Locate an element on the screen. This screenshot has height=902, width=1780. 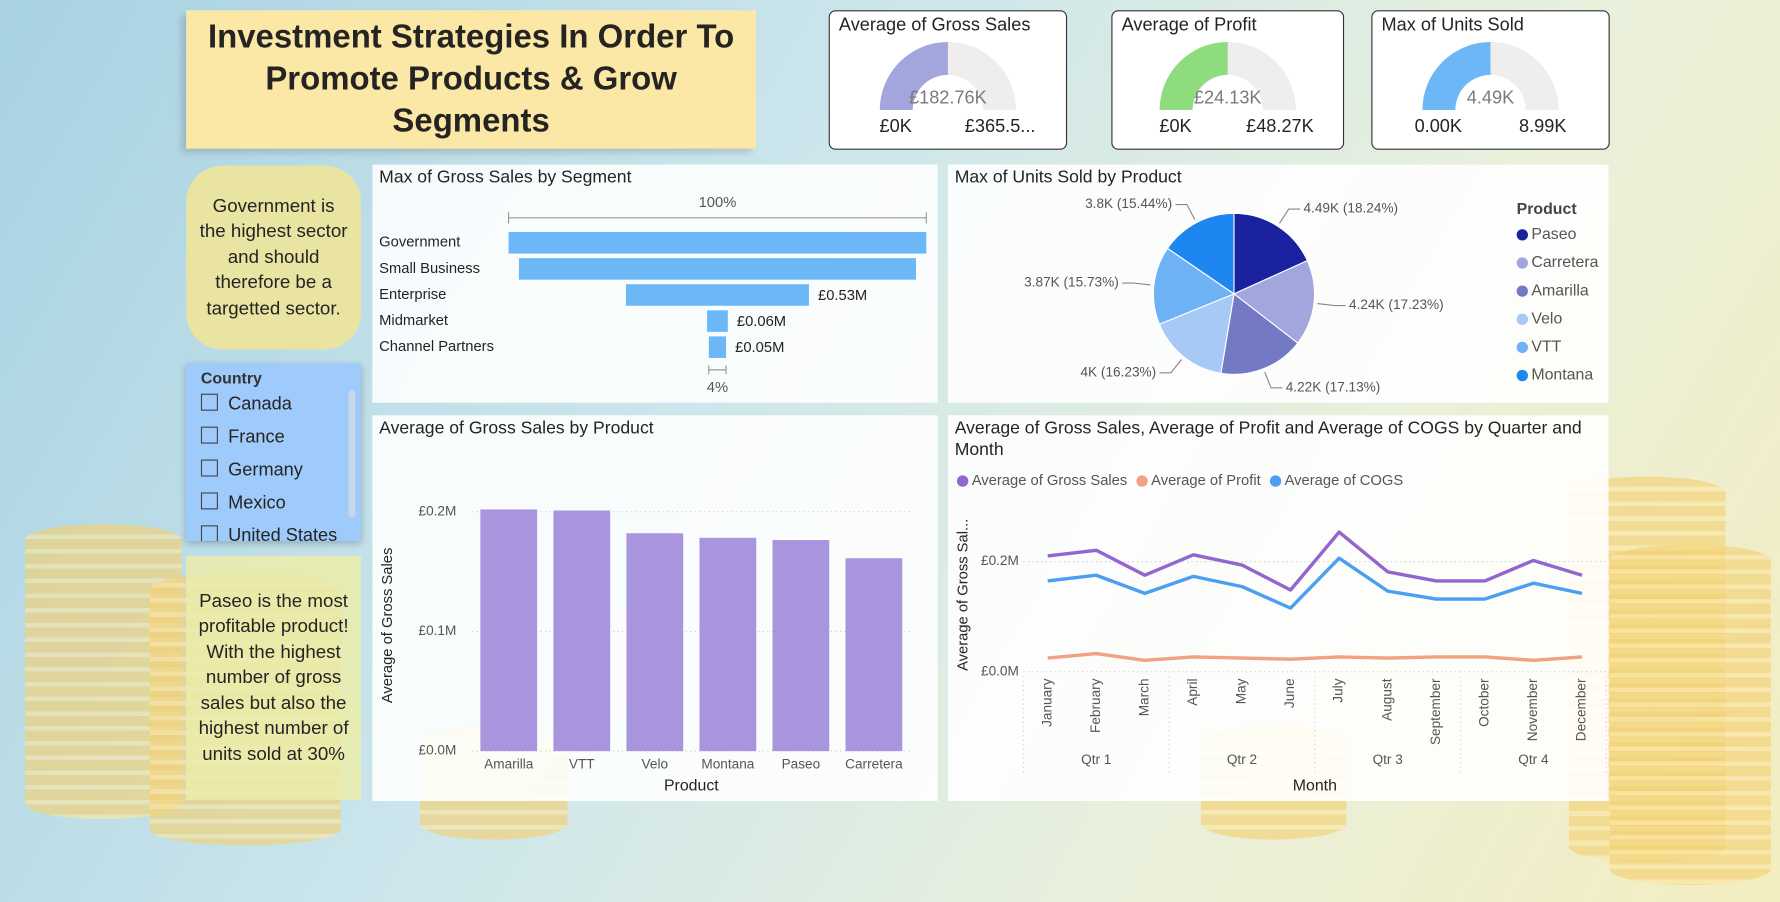
legend-label: Carretera is located at coordinates (1564, 262).